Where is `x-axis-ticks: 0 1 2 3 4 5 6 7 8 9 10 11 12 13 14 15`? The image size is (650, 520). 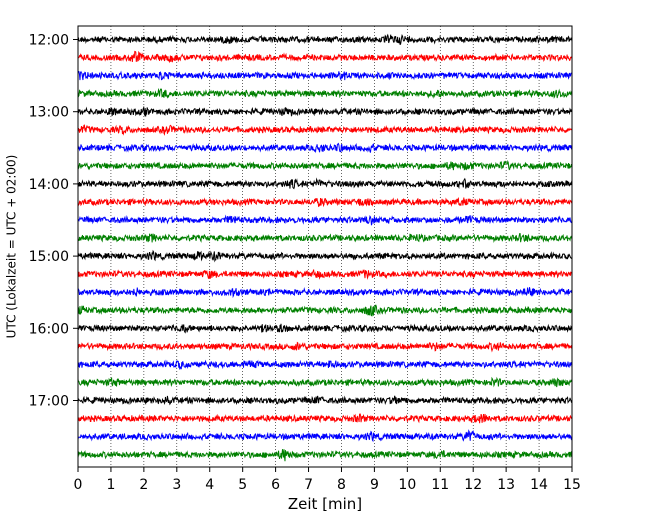 x-axis-ticks: 0 1 2 3 4 5 6 7 8 9 10 11 12 13 14 15 is located at coordinates (327, 480).